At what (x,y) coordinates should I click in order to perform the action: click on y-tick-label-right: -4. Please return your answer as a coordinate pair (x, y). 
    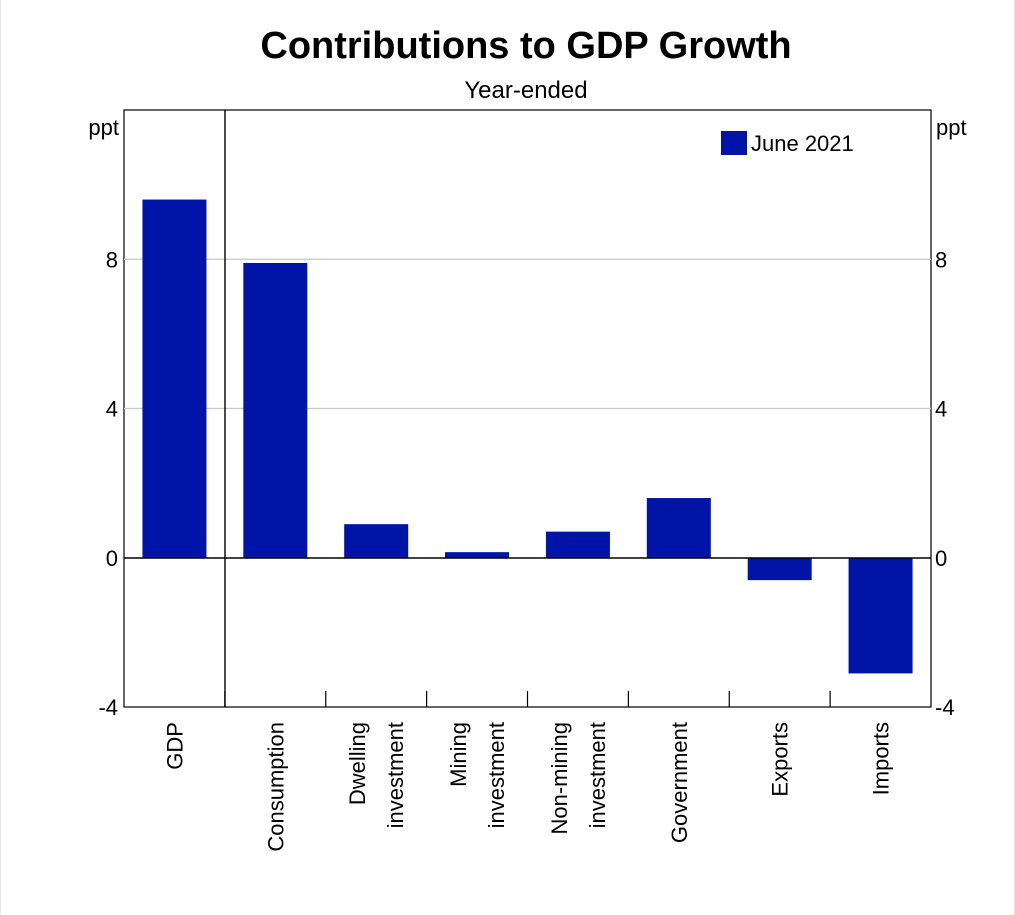
    Looking at the image, I should click on (945, 707).